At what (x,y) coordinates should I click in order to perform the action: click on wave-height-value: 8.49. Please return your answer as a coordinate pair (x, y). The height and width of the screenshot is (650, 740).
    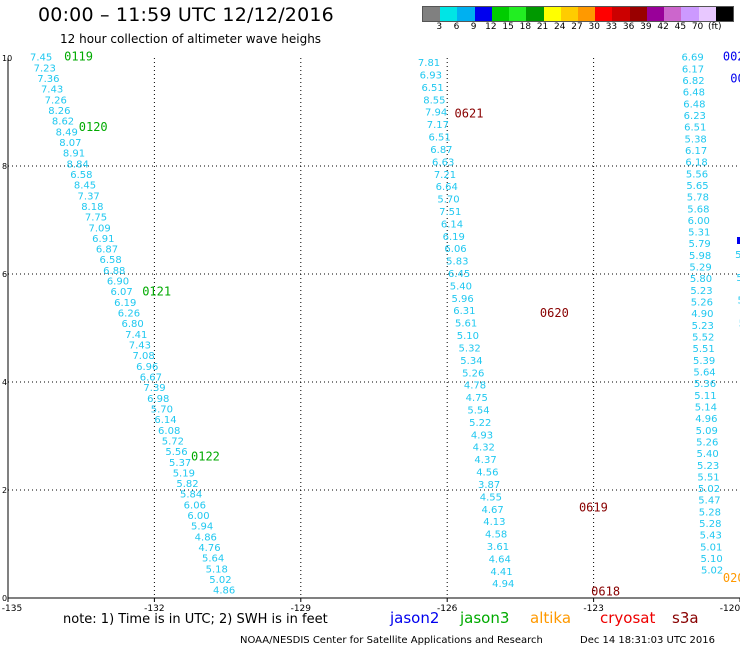
    Looking at the image, I should click on (67, 132).